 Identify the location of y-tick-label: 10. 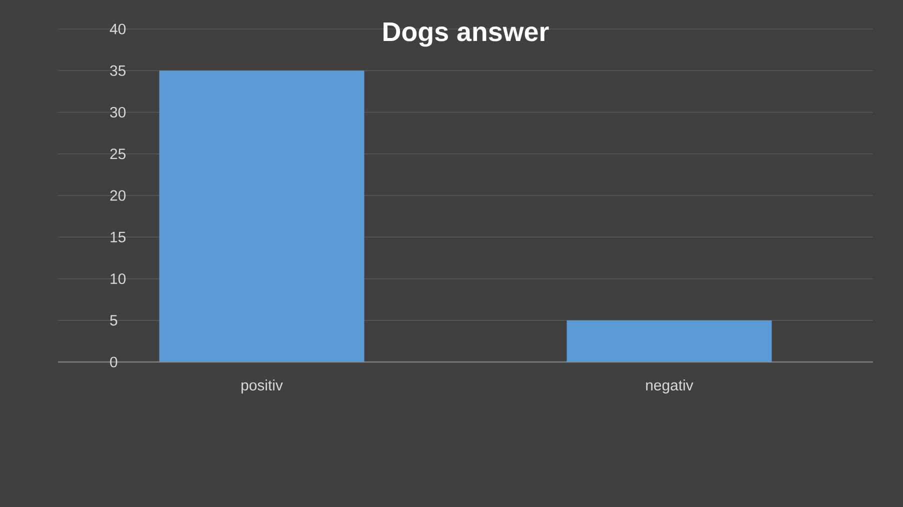
(118, 278).